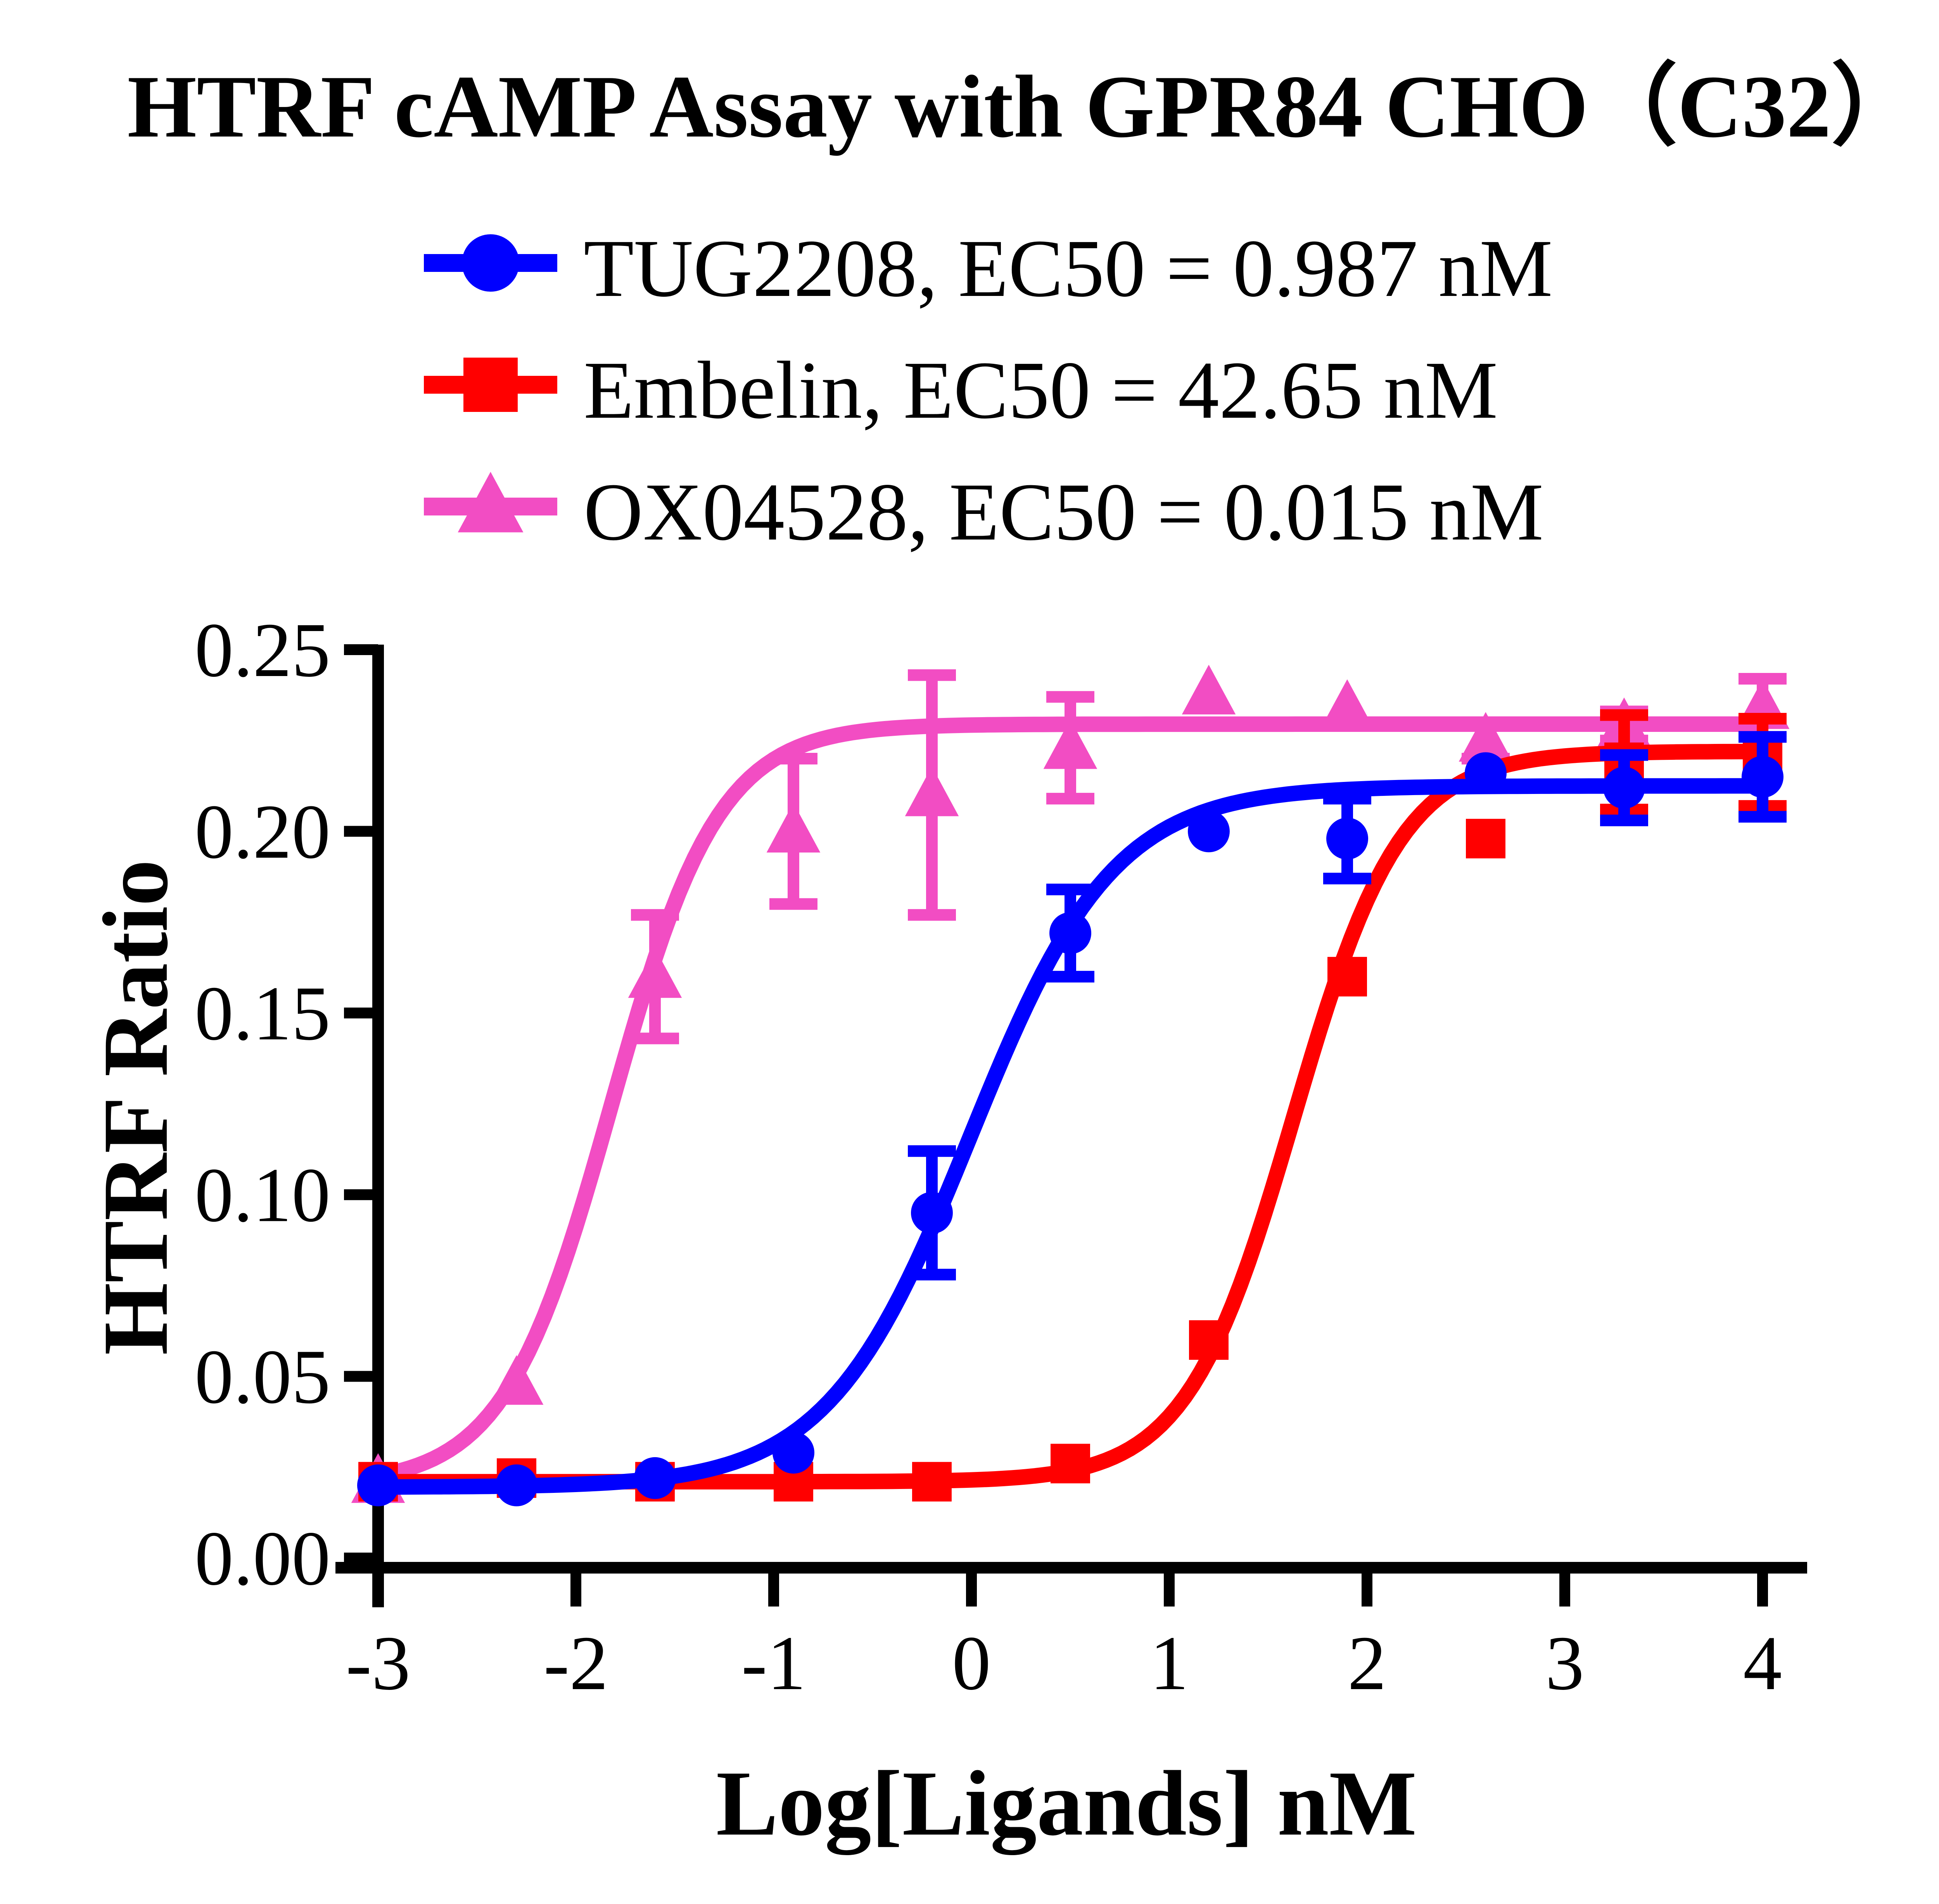 The image size is (1939, 1904). What do you see at coordinates (1023, 106) in the screenshot?
I see `chart-title: HTRF cAMP Assay with GPR84 CHO（C32）` at bounding box center [1023, 106].